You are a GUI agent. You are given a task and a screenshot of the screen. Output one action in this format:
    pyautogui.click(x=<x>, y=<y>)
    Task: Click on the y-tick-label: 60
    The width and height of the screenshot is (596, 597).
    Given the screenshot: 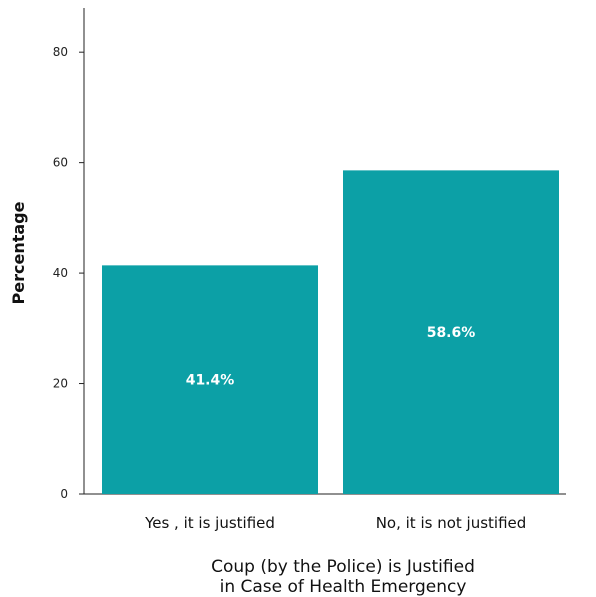 What is the action you would take?
    pyautogui.click(x=60, y=163)
    